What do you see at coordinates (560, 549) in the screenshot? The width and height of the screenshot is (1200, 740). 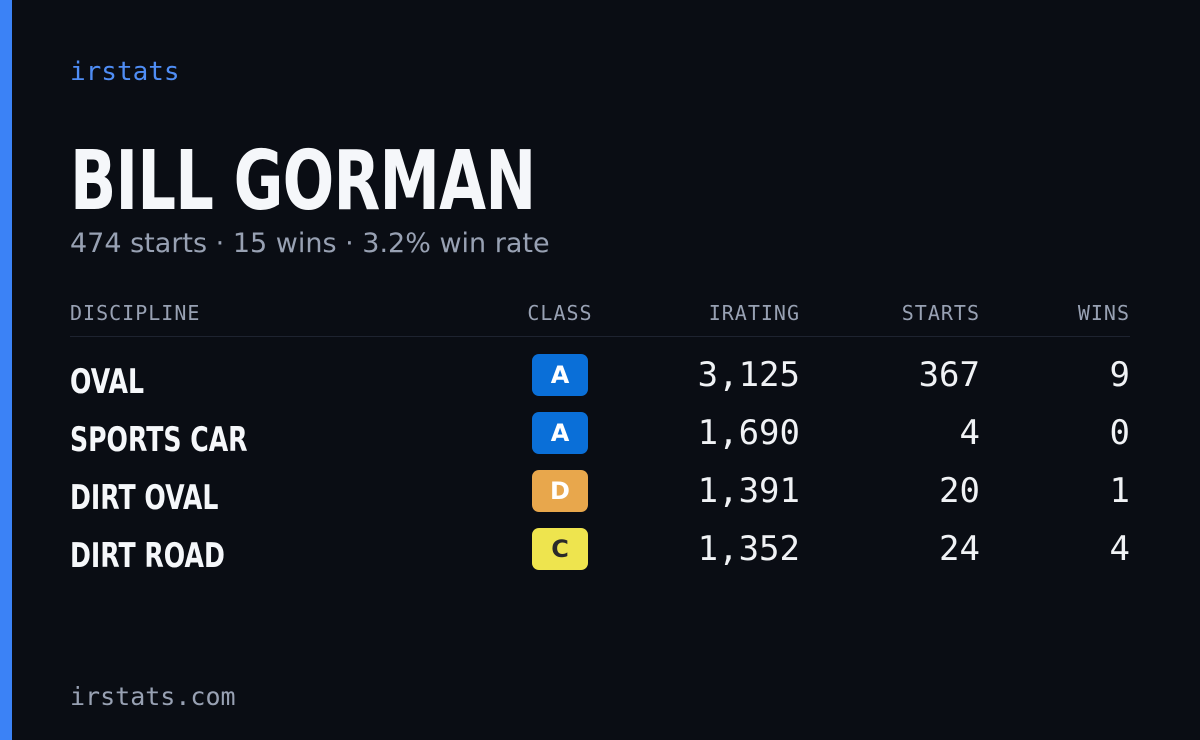 I see `class-badge: C` at bounding box center [560, 549].